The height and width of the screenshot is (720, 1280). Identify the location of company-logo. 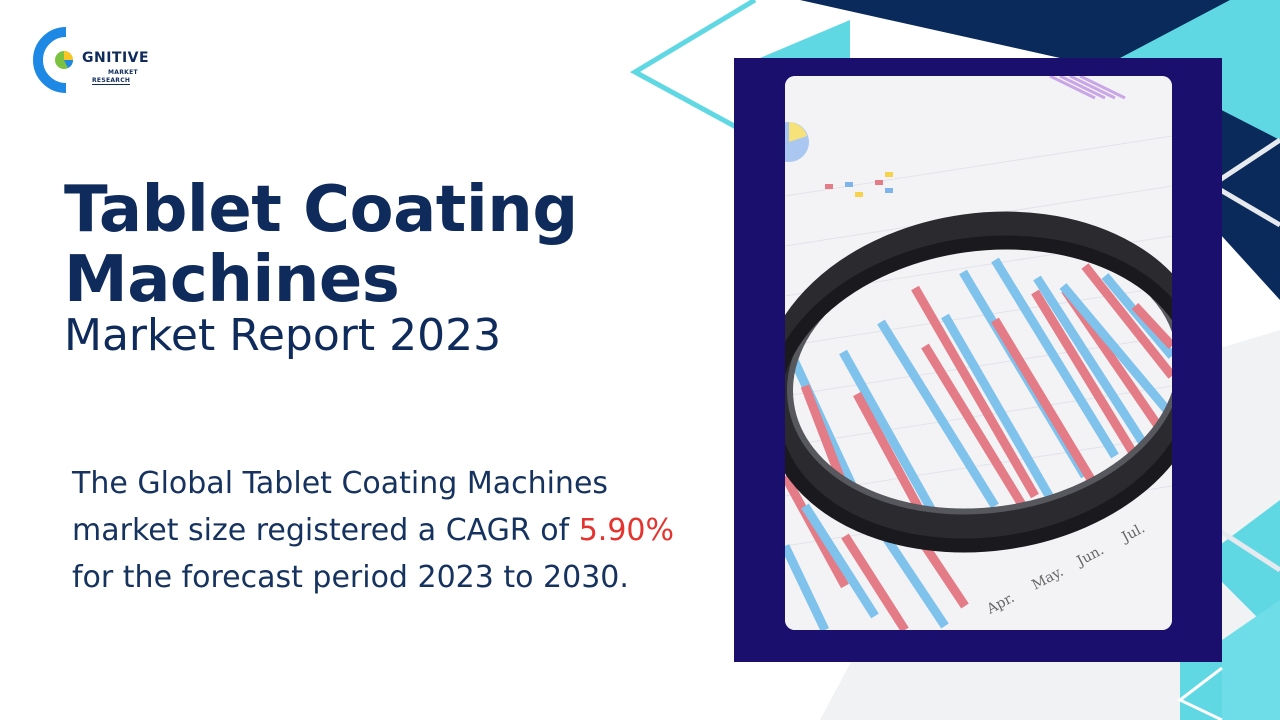
(53, 60).